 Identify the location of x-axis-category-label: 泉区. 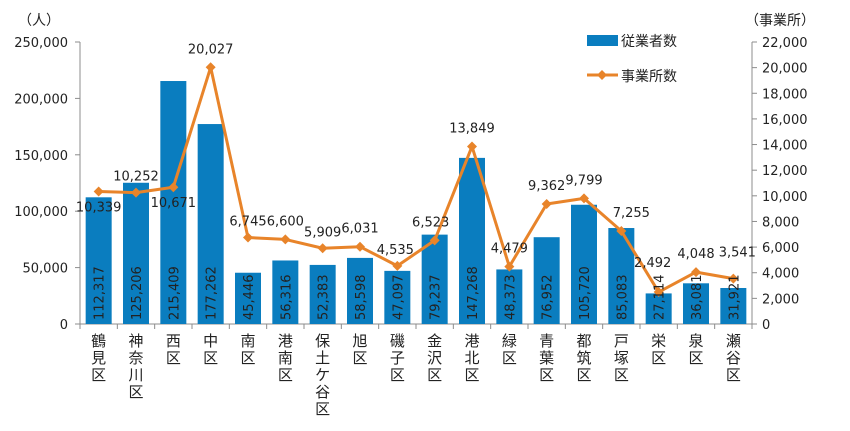
(695, 349).